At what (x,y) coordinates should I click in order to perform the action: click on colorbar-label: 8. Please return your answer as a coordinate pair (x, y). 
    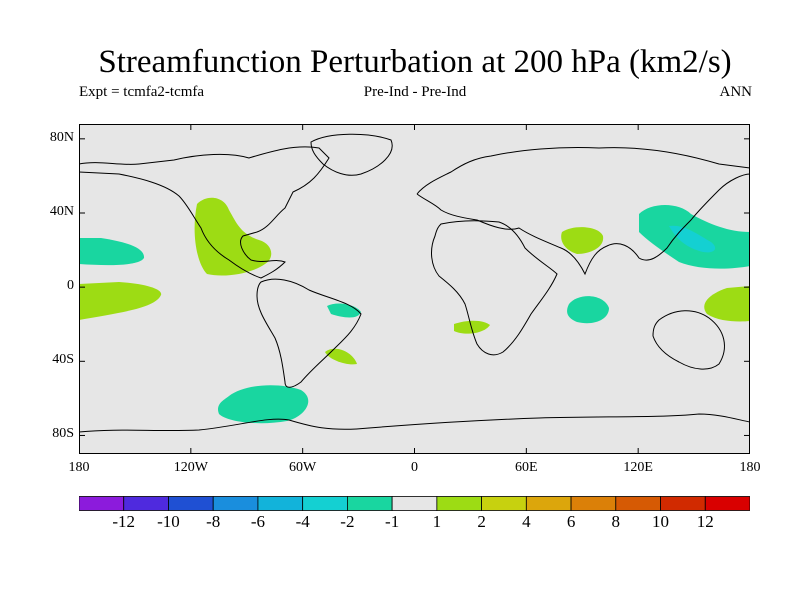
    Looking at the image, I should click on (616, 521).